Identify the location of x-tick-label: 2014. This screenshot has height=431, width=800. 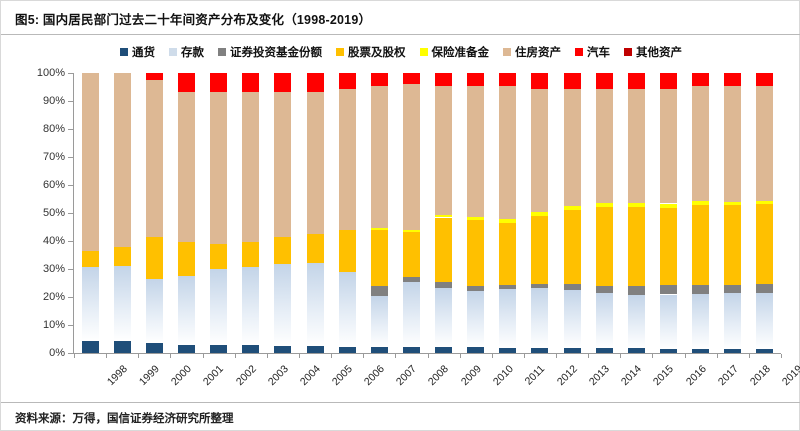
(632, 376).